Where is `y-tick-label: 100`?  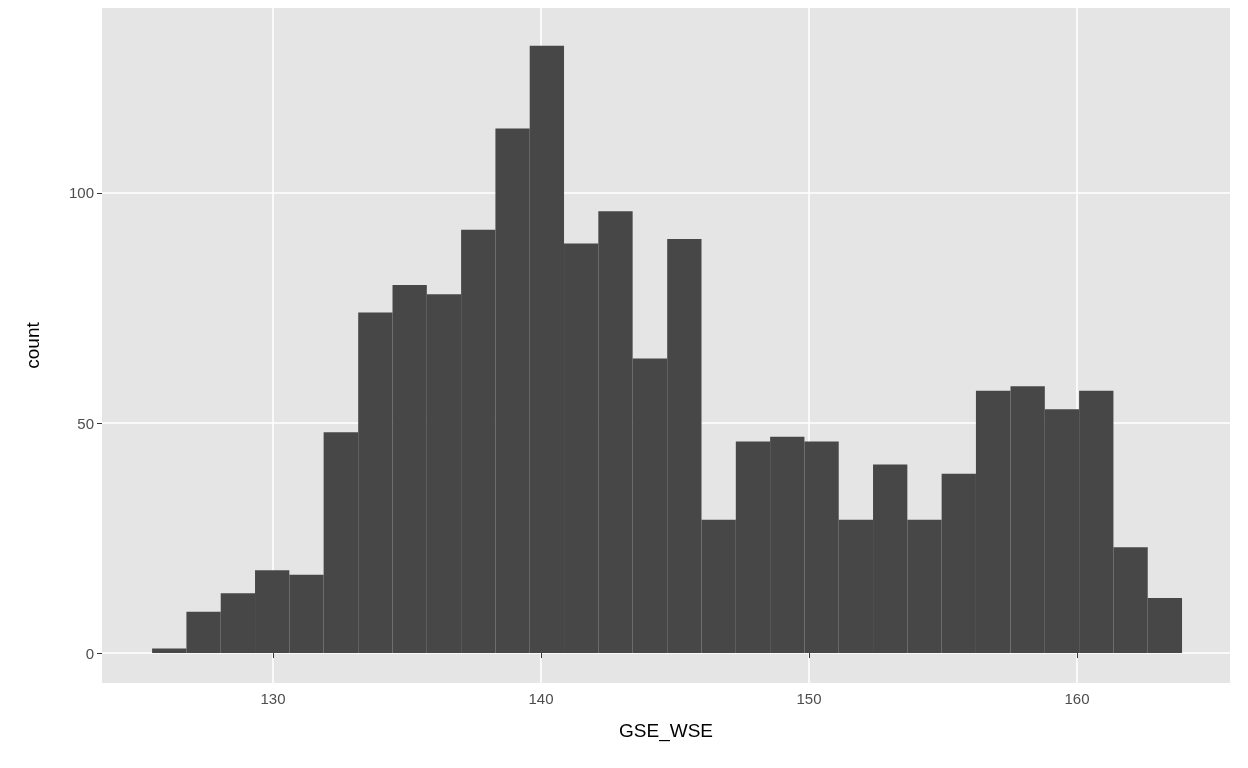
y-tick-label: 100 is located at coordinates (81, 193).